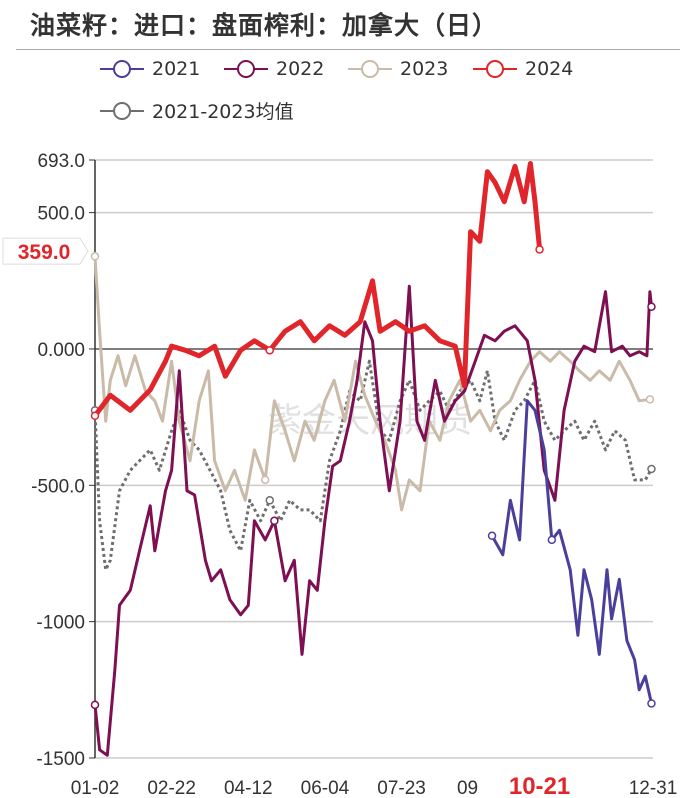  What do you see at coordinates (523, 69) in the screenshot?
I see `legend-item-2024: 2024` at bounding box center [523, 69].